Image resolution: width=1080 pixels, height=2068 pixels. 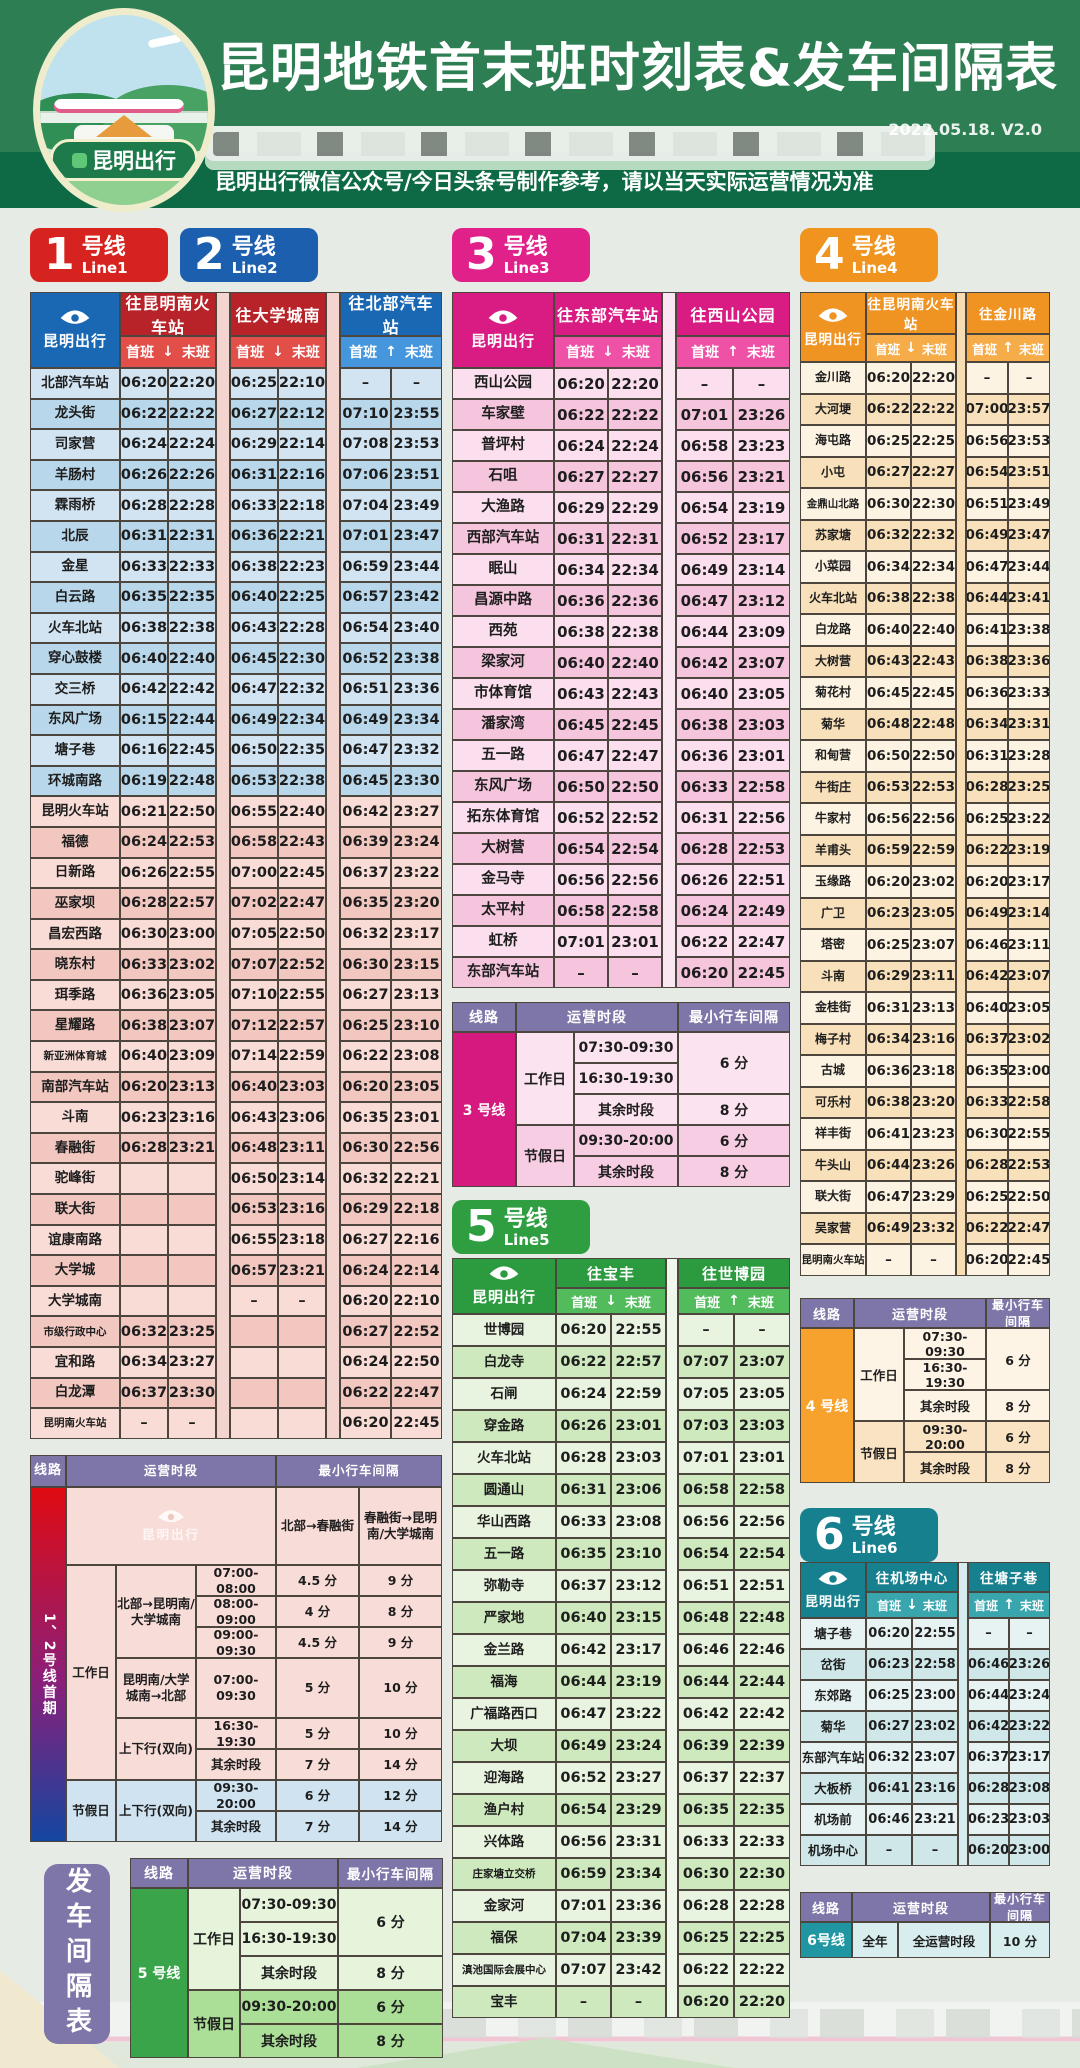 I want to click on badge-en: Line4, so click(x=874, y=267).